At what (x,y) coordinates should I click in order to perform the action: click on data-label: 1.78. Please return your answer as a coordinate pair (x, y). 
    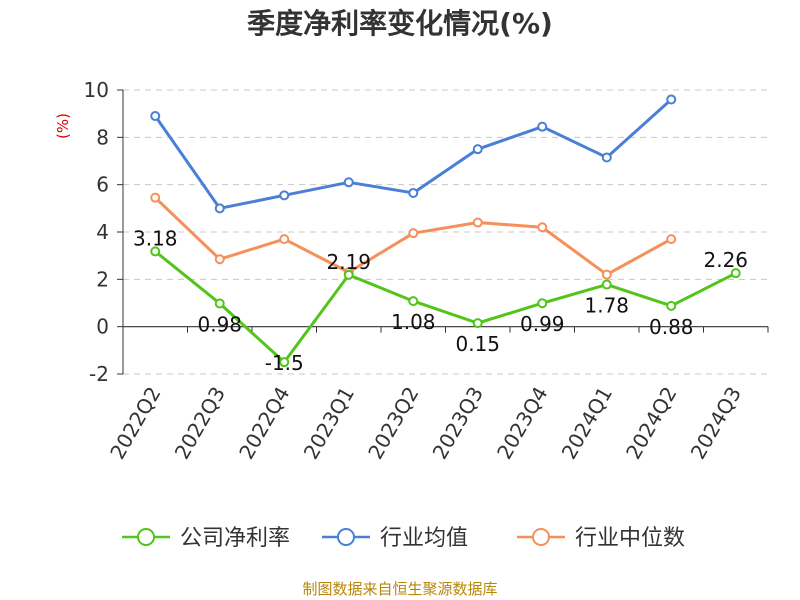
    Looking at the image, I should click on (606, 306).